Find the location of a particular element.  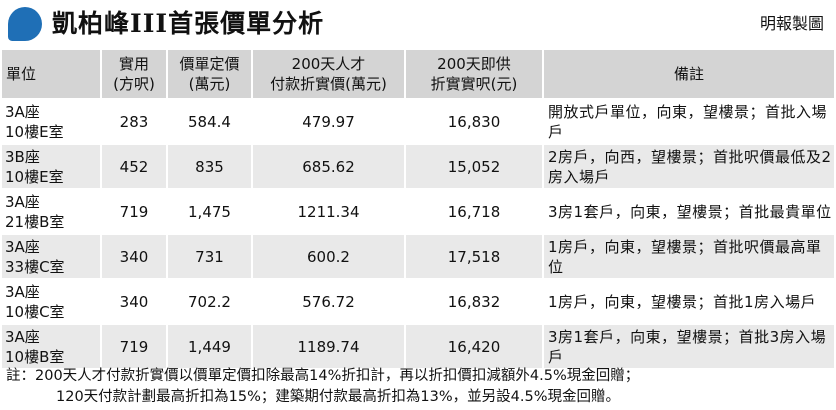

list-price-cell: 702.2 is located at coordinates (209, 301).